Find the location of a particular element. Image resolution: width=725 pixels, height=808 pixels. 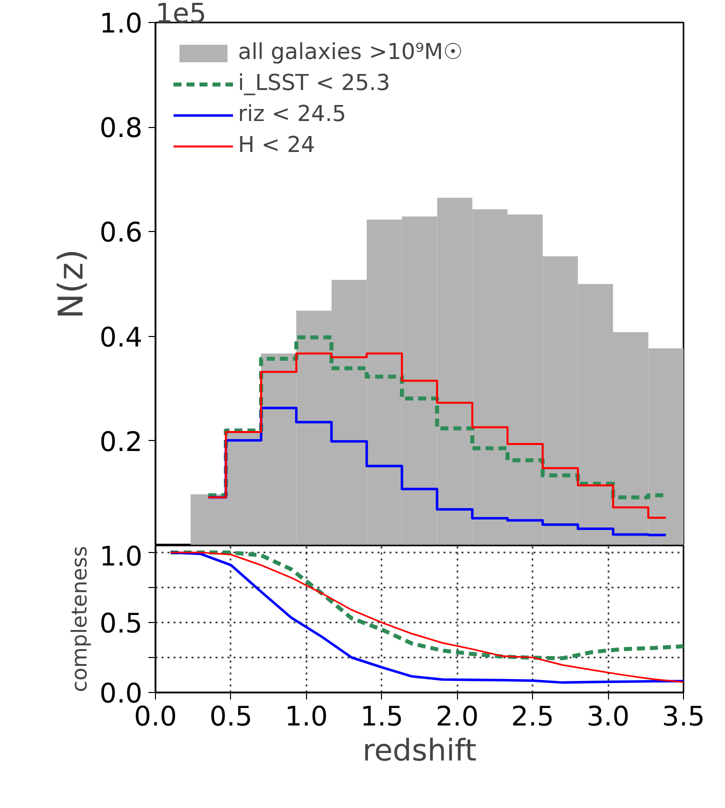

x-tick-label: 0.5 is located at coordinates (230, 717).